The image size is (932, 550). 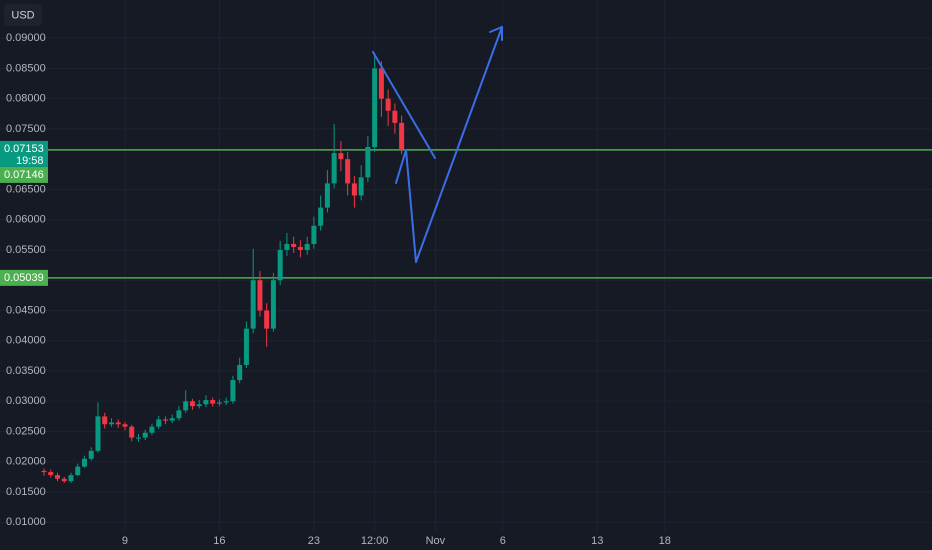 What do you see at coordinates (26, 250) in the screenshot?
I see `y-tick-label: 0.05500` at bounding box center [26, 250].